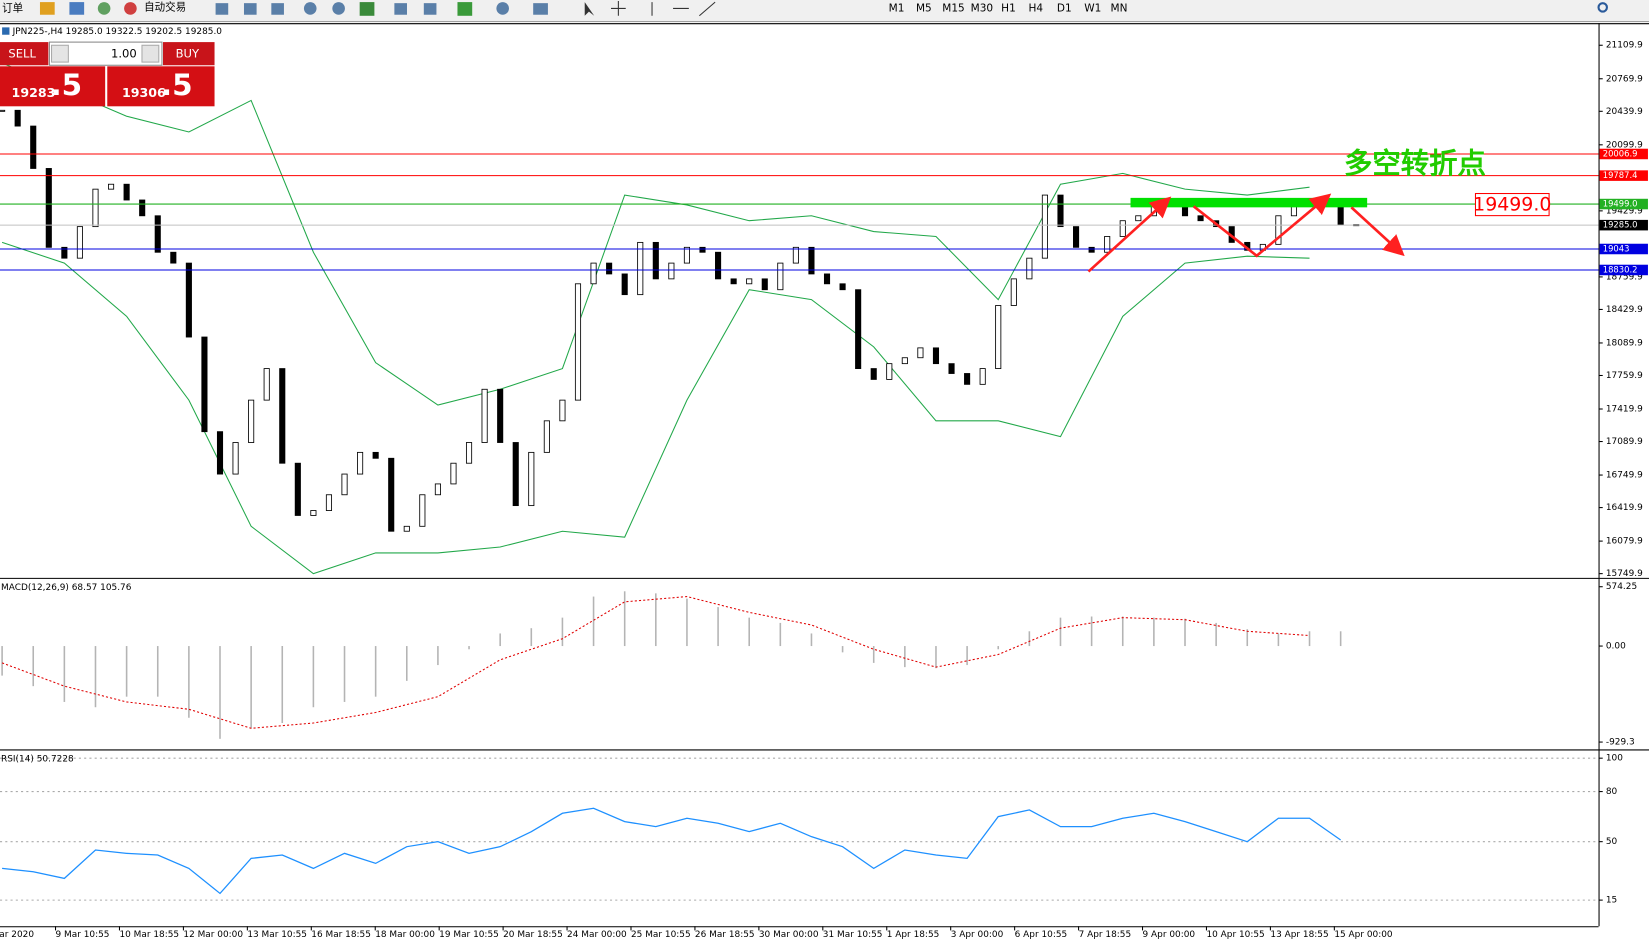 Image resolution: width=1649 pixels, height=942 pixels. Describe the element at coordinates (1624, 310) in the screenshot. I see `y-tick-label: 18429.9` at that location.